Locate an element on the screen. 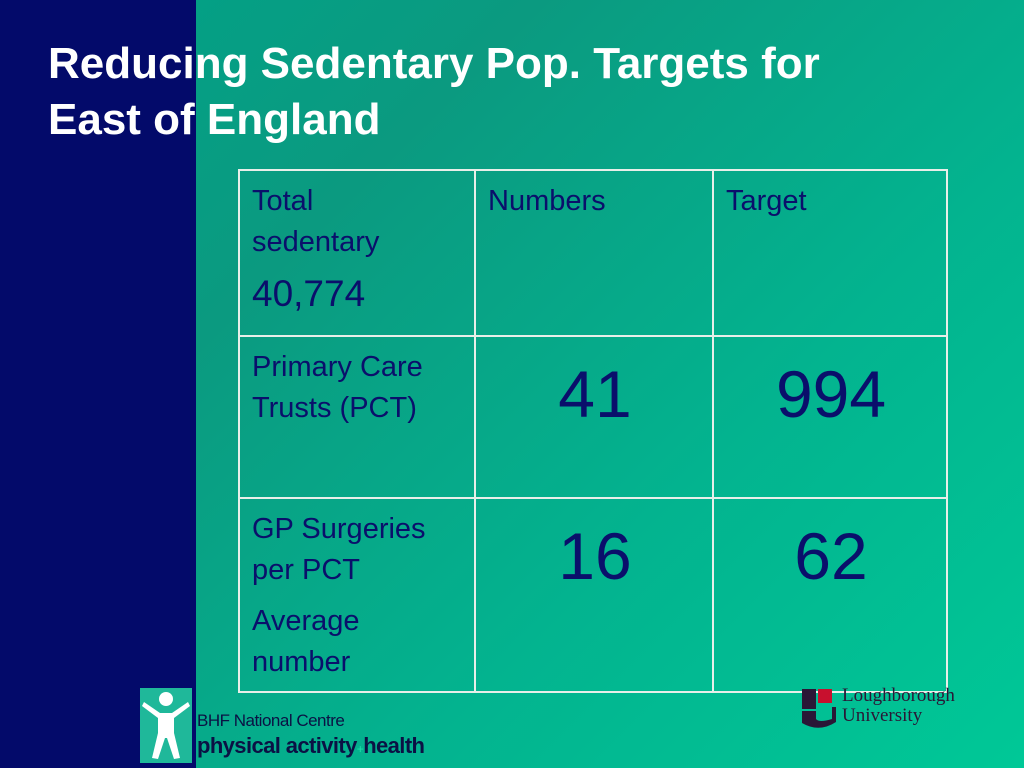 The width and height of the screenshot is (1024, 768). gp-label-line-4: number is located at coordinates (301, 662).